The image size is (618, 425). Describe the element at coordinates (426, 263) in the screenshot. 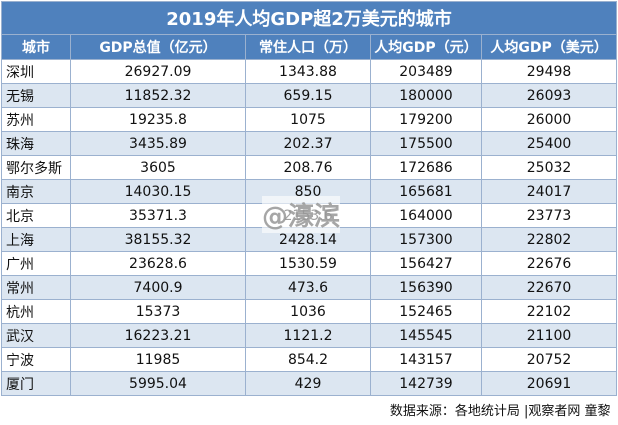

I see `cell: 156427` at that location.